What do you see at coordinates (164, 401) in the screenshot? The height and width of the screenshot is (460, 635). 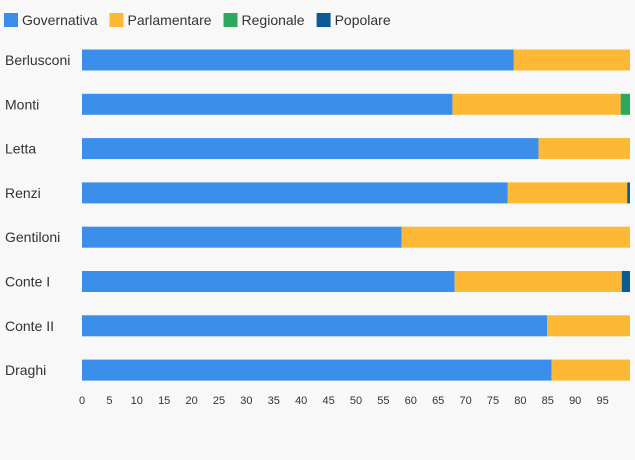 I see `x-tick-label: 15` at bounding box center [164, 401].